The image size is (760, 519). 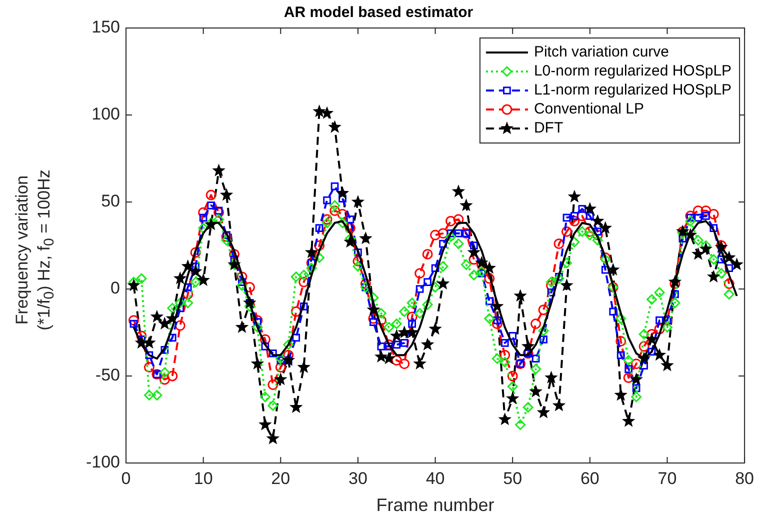 I want to click on x-tick-label: 70, so click(x=667, y=478).